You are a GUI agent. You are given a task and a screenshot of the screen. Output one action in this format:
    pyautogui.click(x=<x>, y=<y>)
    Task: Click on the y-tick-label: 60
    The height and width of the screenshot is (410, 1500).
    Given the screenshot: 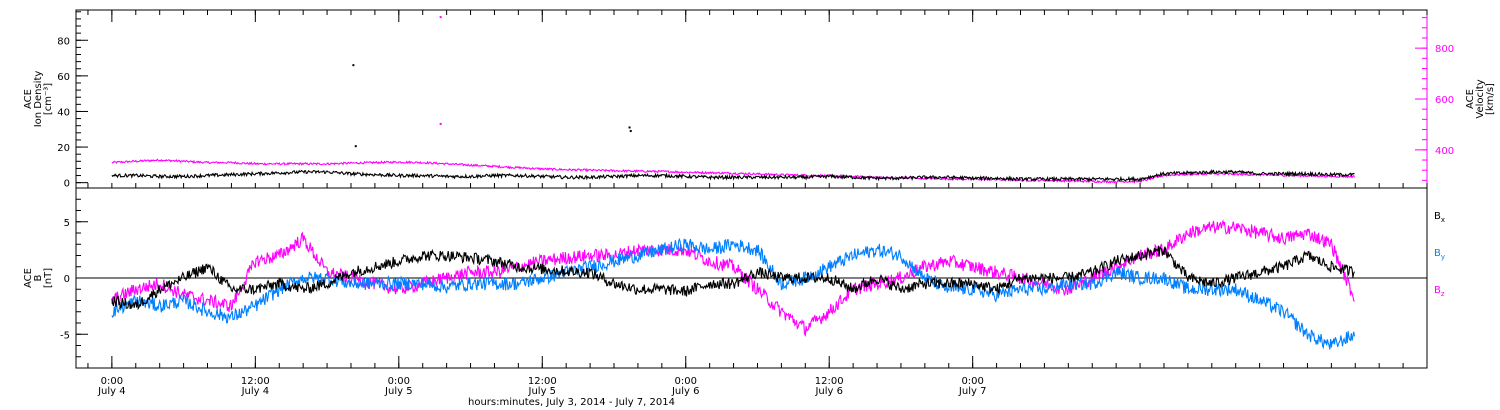 What is the action you would take?
    pyautogui.click(x=63, y=77)
    